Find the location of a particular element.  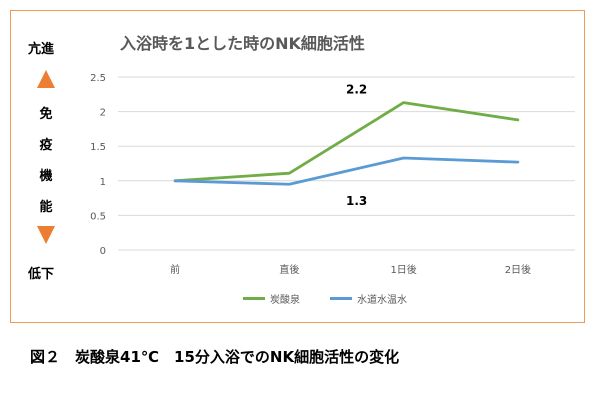

y-tick-label: 2 is located at coordinates (103, 113).